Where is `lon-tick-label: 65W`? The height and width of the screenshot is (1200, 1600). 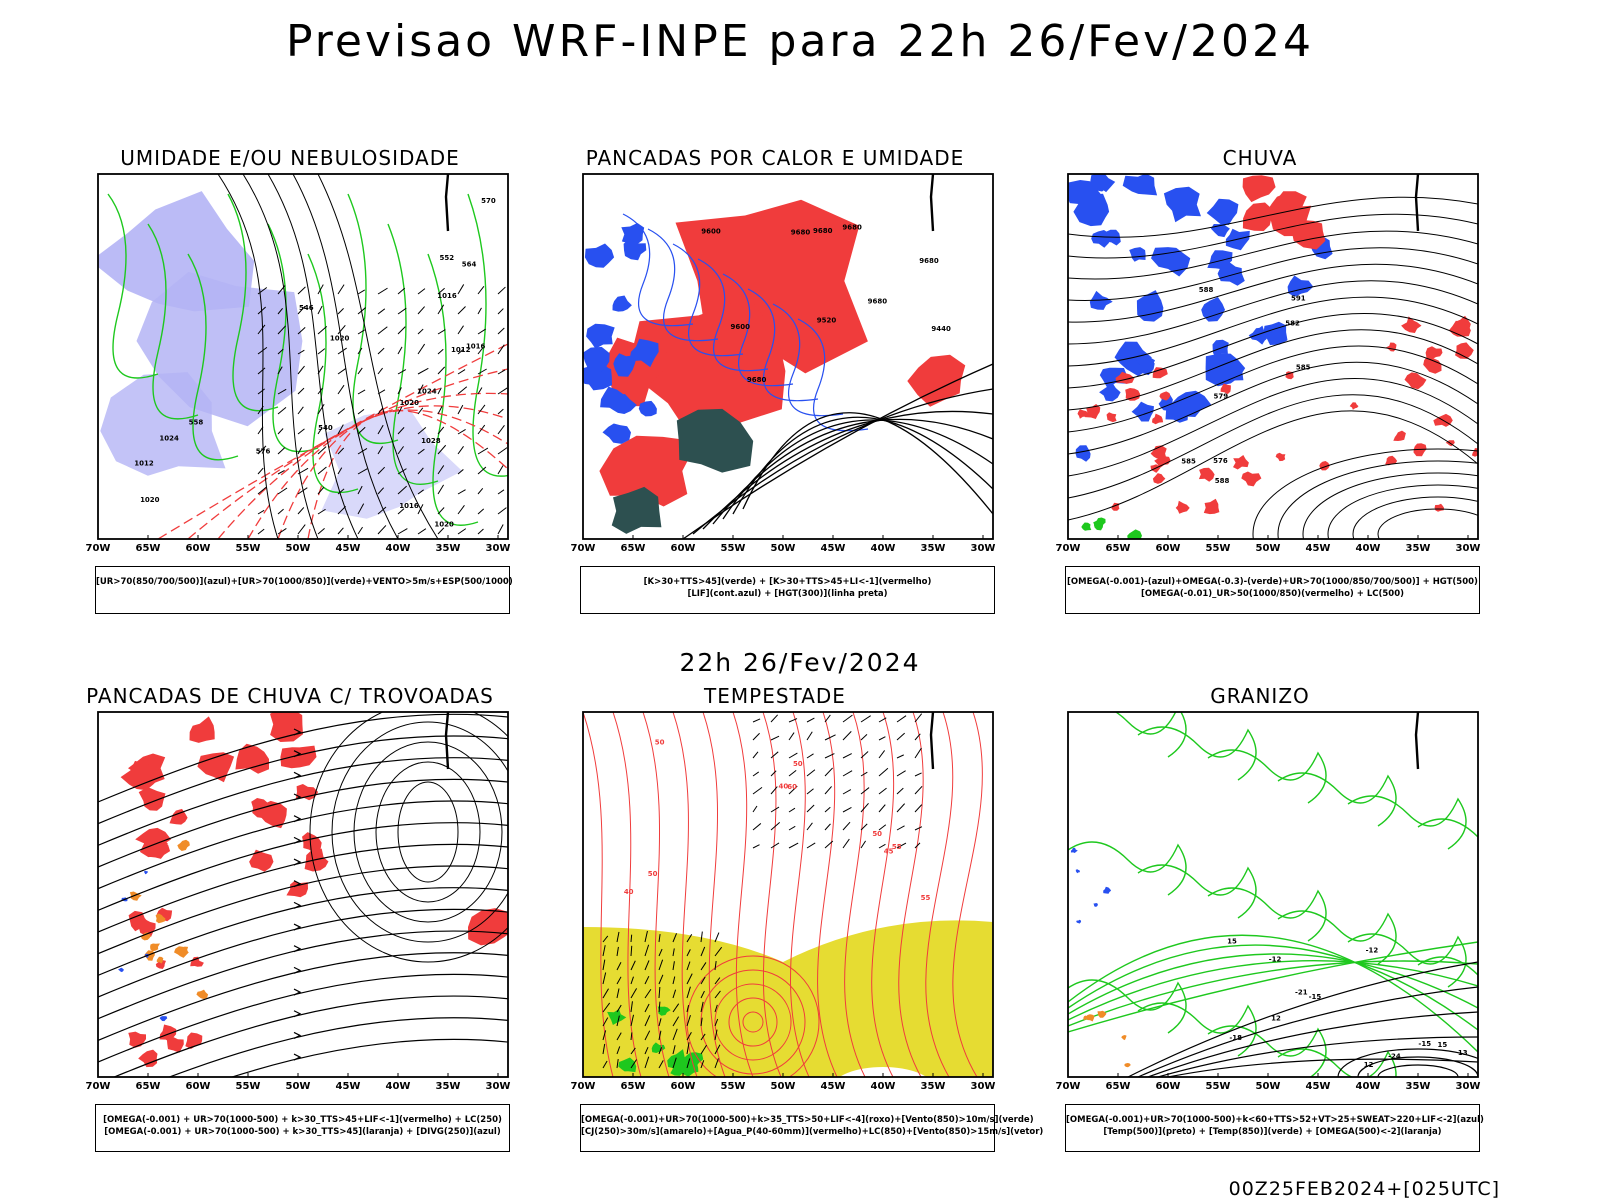 lon-tick-label: 65W is located at coordinates (1118, 548).